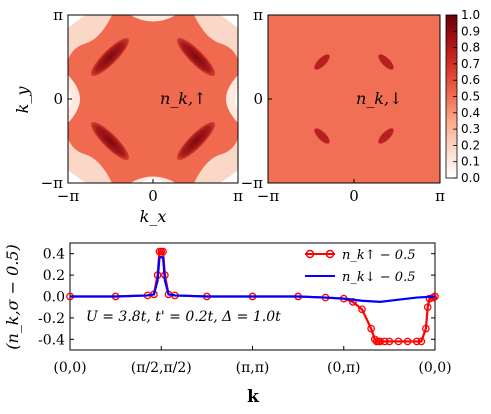  What do you see at coordinates (253, 397) in the screenshot?
I see `line-plot-xlabel: k` at bounding box center [253, 397].